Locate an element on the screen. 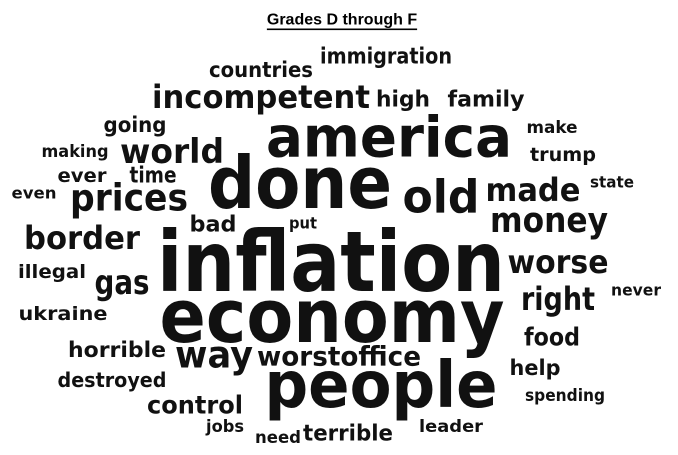 The image size is (678, 455). word: worstoffice is located at coordinates (339, 357).